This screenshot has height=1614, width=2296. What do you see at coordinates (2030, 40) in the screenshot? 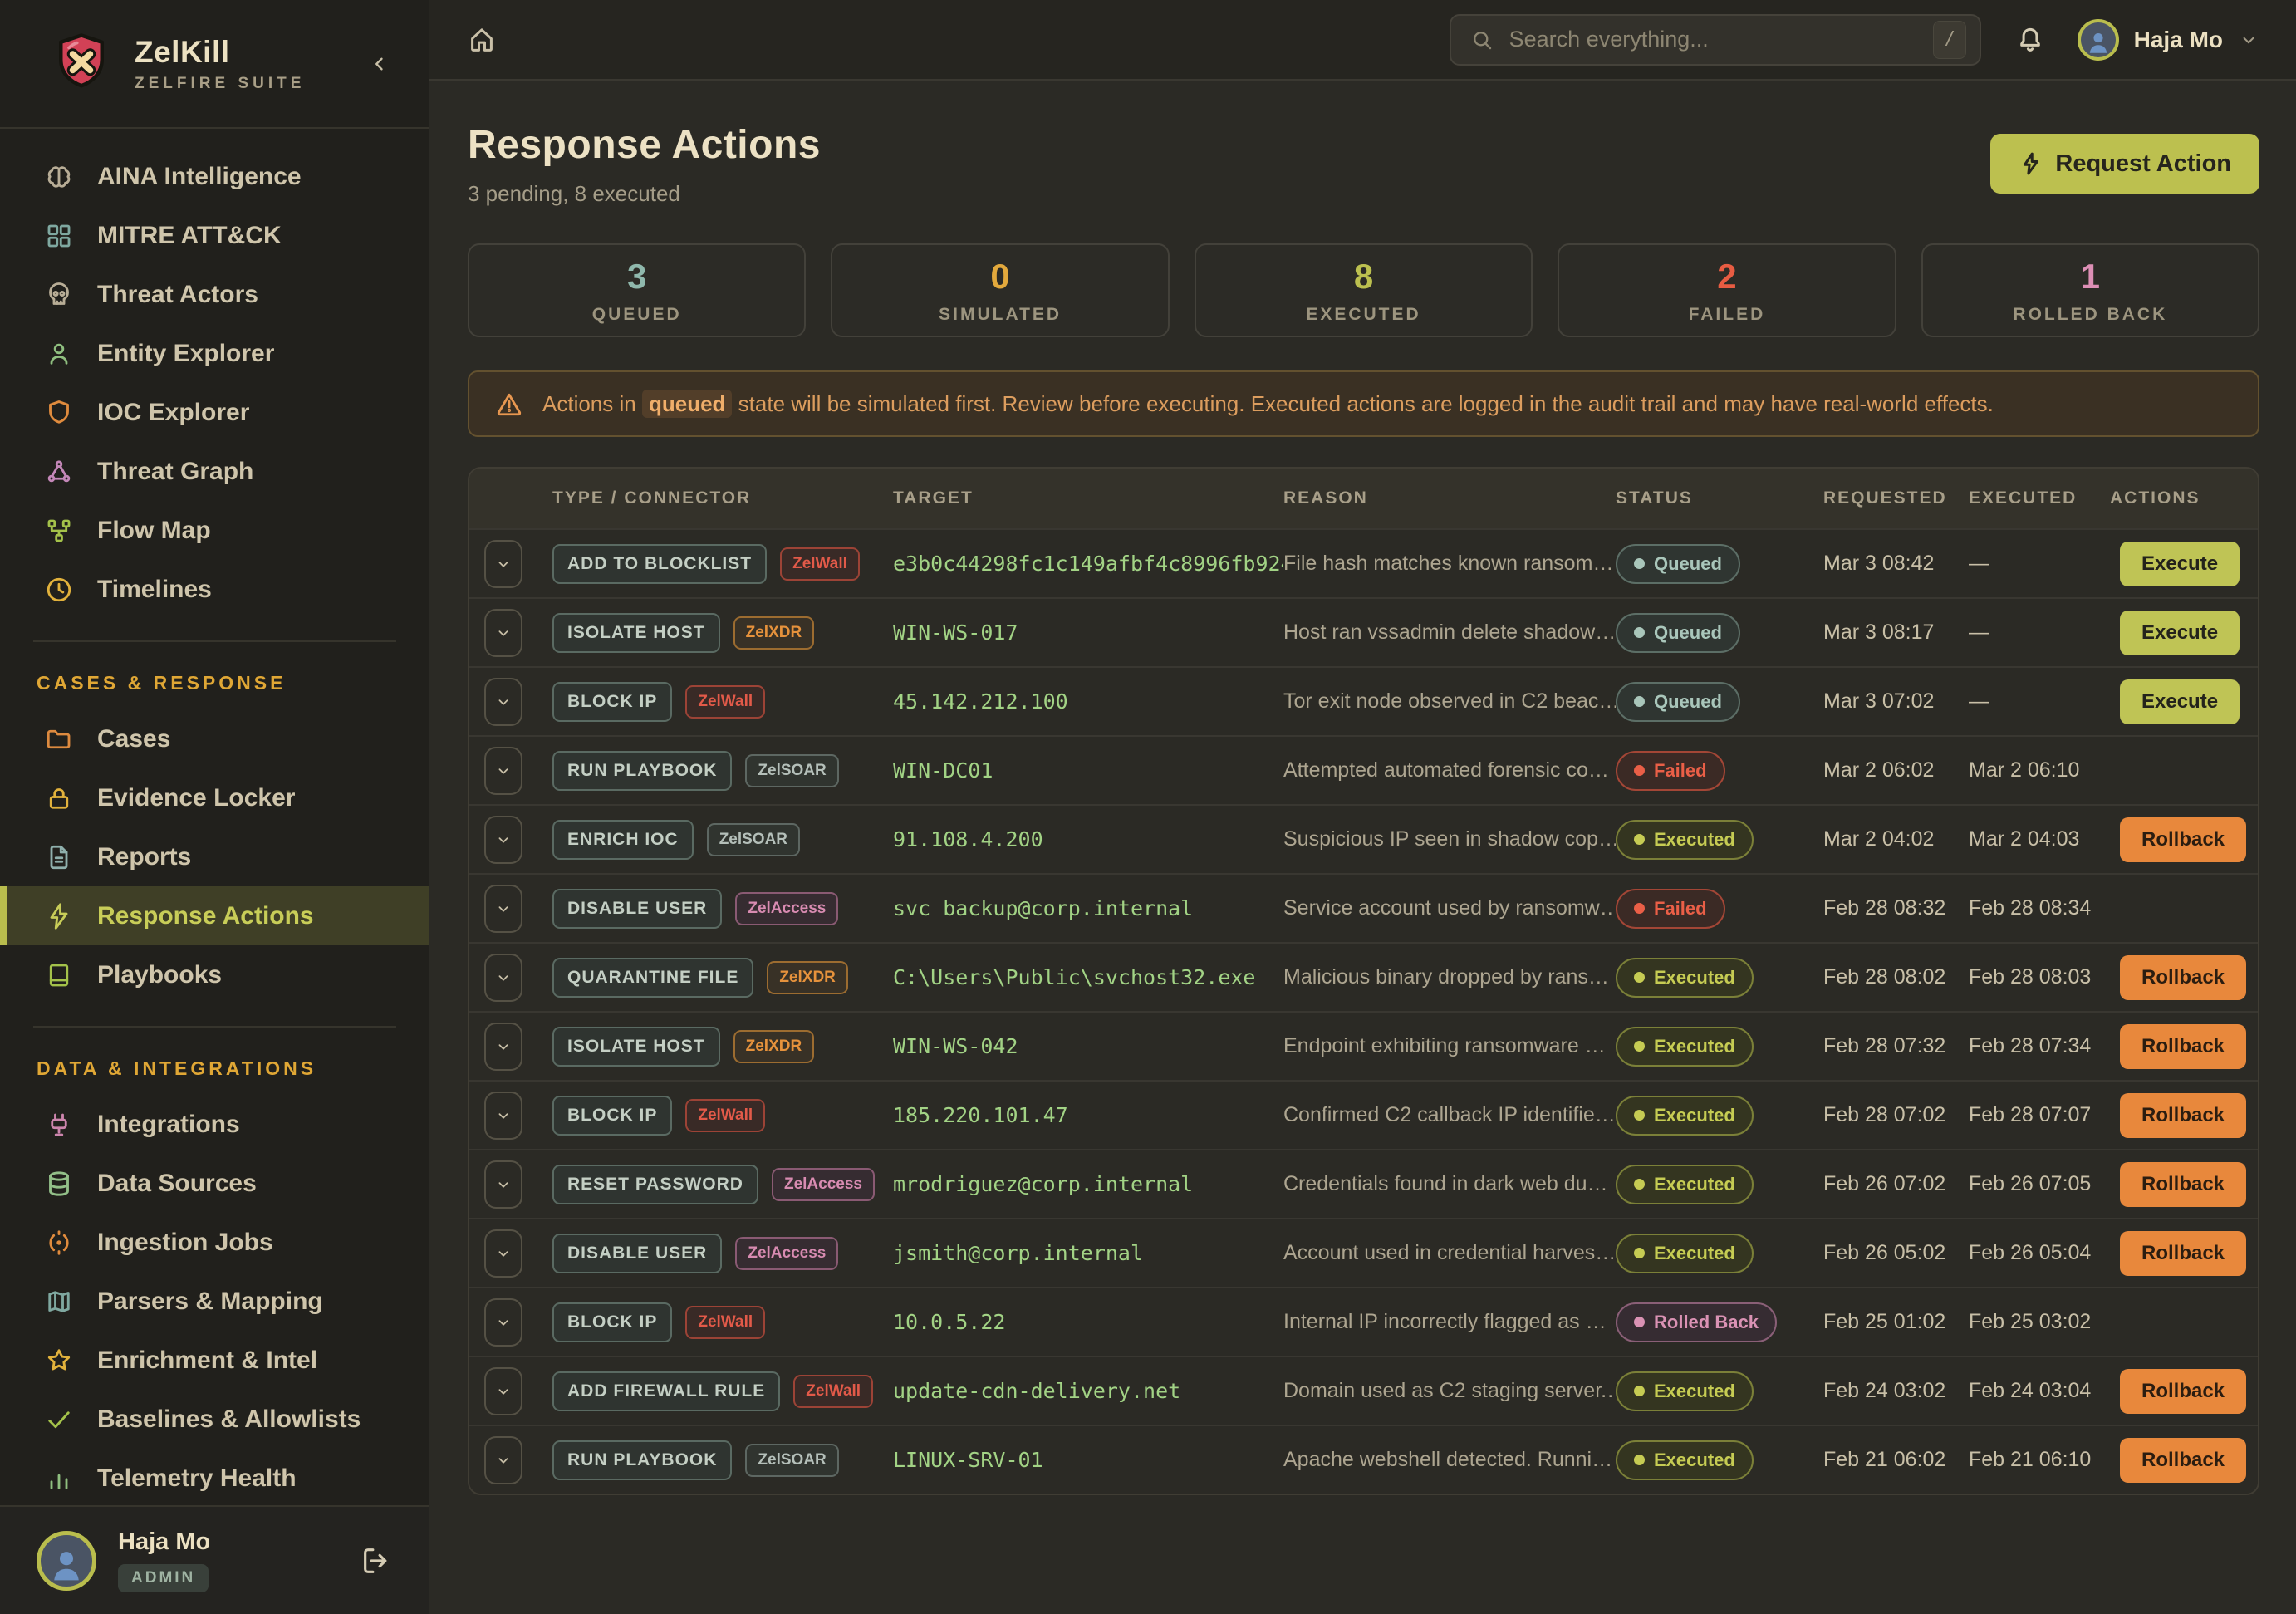
I see `notifications-button` at bounding box center [2030, 40].